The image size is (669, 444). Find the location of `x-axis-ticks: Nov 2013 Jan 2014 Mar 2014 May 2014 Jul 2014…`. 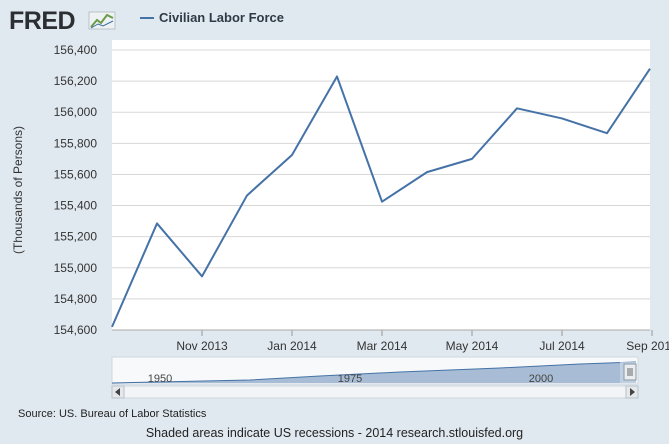

x-axis-ticks: Nov 2013 Jan 2014 Mar 2014 May 2014 Jul 2014… is located at coordinates (390, 341).